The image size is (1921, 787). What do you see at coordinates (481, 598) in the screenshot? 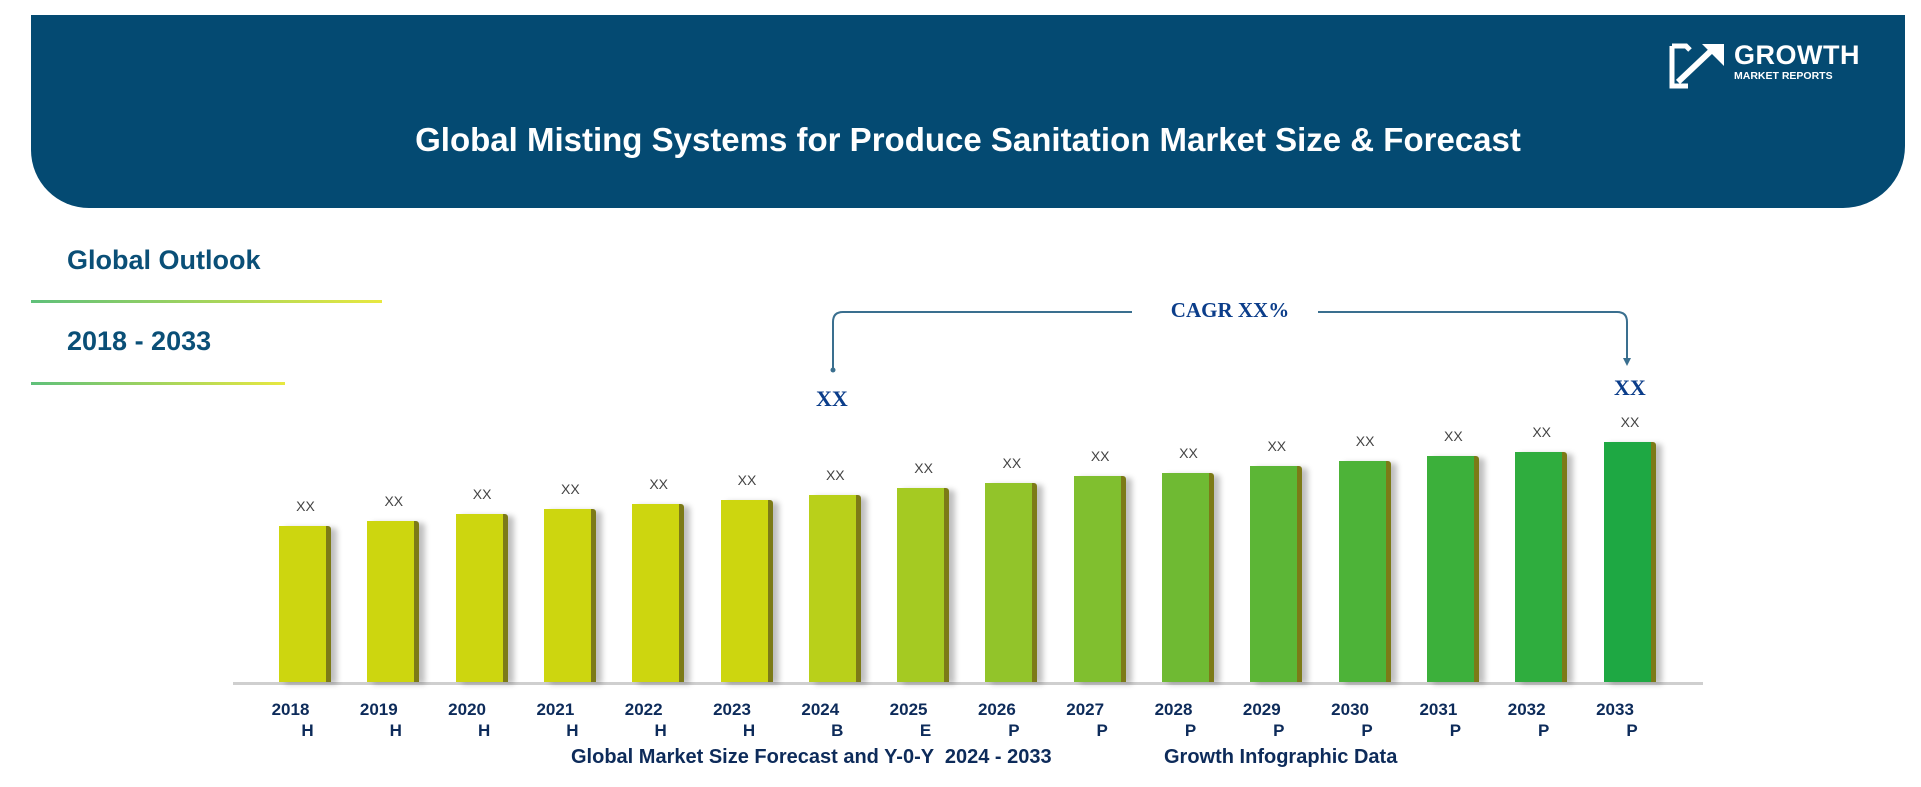
I see `bar-2020` at bounding box center [481, 598].